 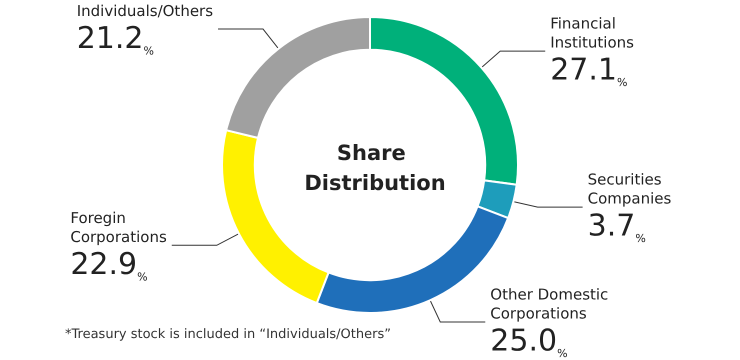 What do you see at coordinates (630, 189) in the screenshot?
I see `slice-label: Securities Companies` at bounding box center [630, 189].